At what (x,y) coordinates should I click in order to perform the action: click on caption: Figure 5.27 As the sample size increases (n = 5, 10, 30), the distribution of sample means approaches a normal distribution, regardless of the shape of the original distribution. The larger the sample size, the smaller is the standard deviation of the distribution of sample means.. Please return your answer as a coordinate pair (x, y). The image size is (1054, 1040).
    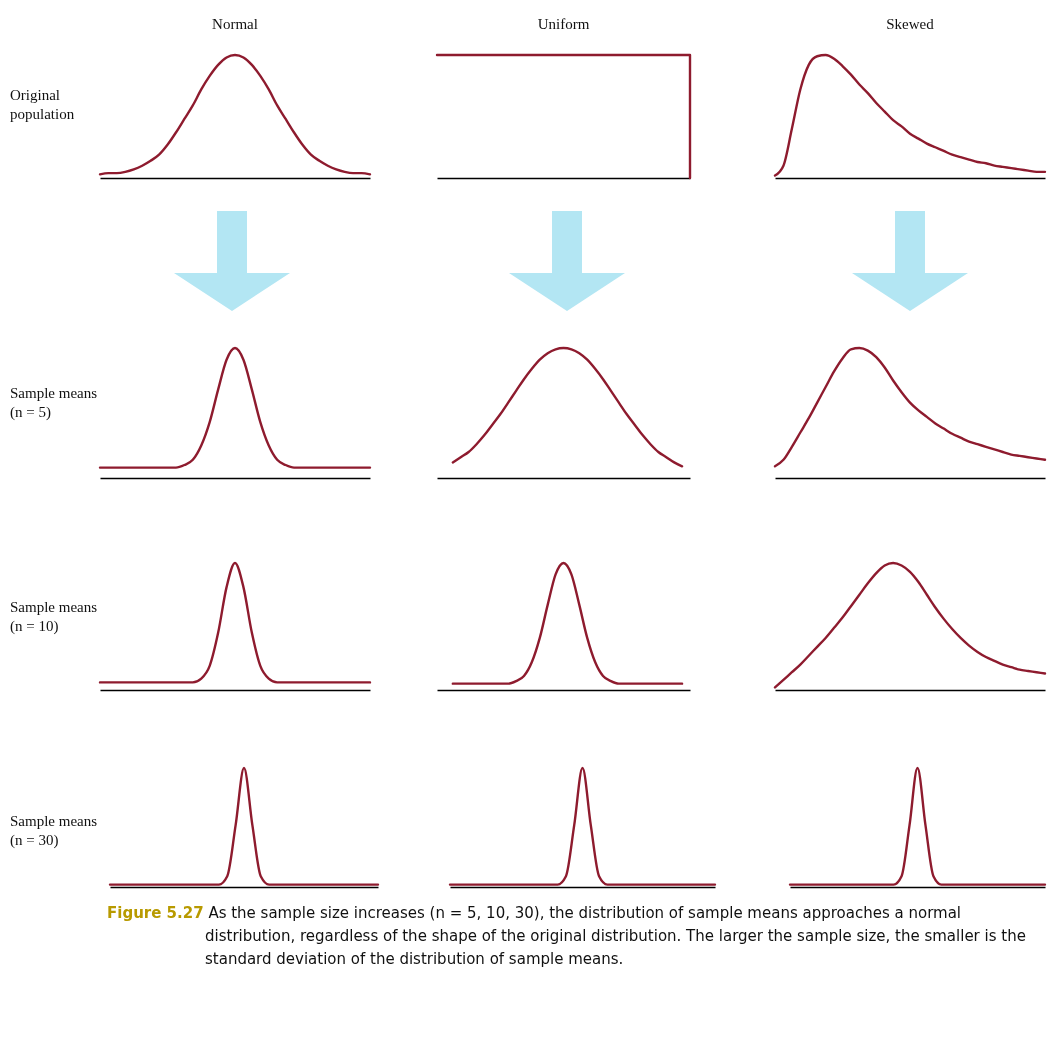
    Looking at the image, I should click on (567, 936).